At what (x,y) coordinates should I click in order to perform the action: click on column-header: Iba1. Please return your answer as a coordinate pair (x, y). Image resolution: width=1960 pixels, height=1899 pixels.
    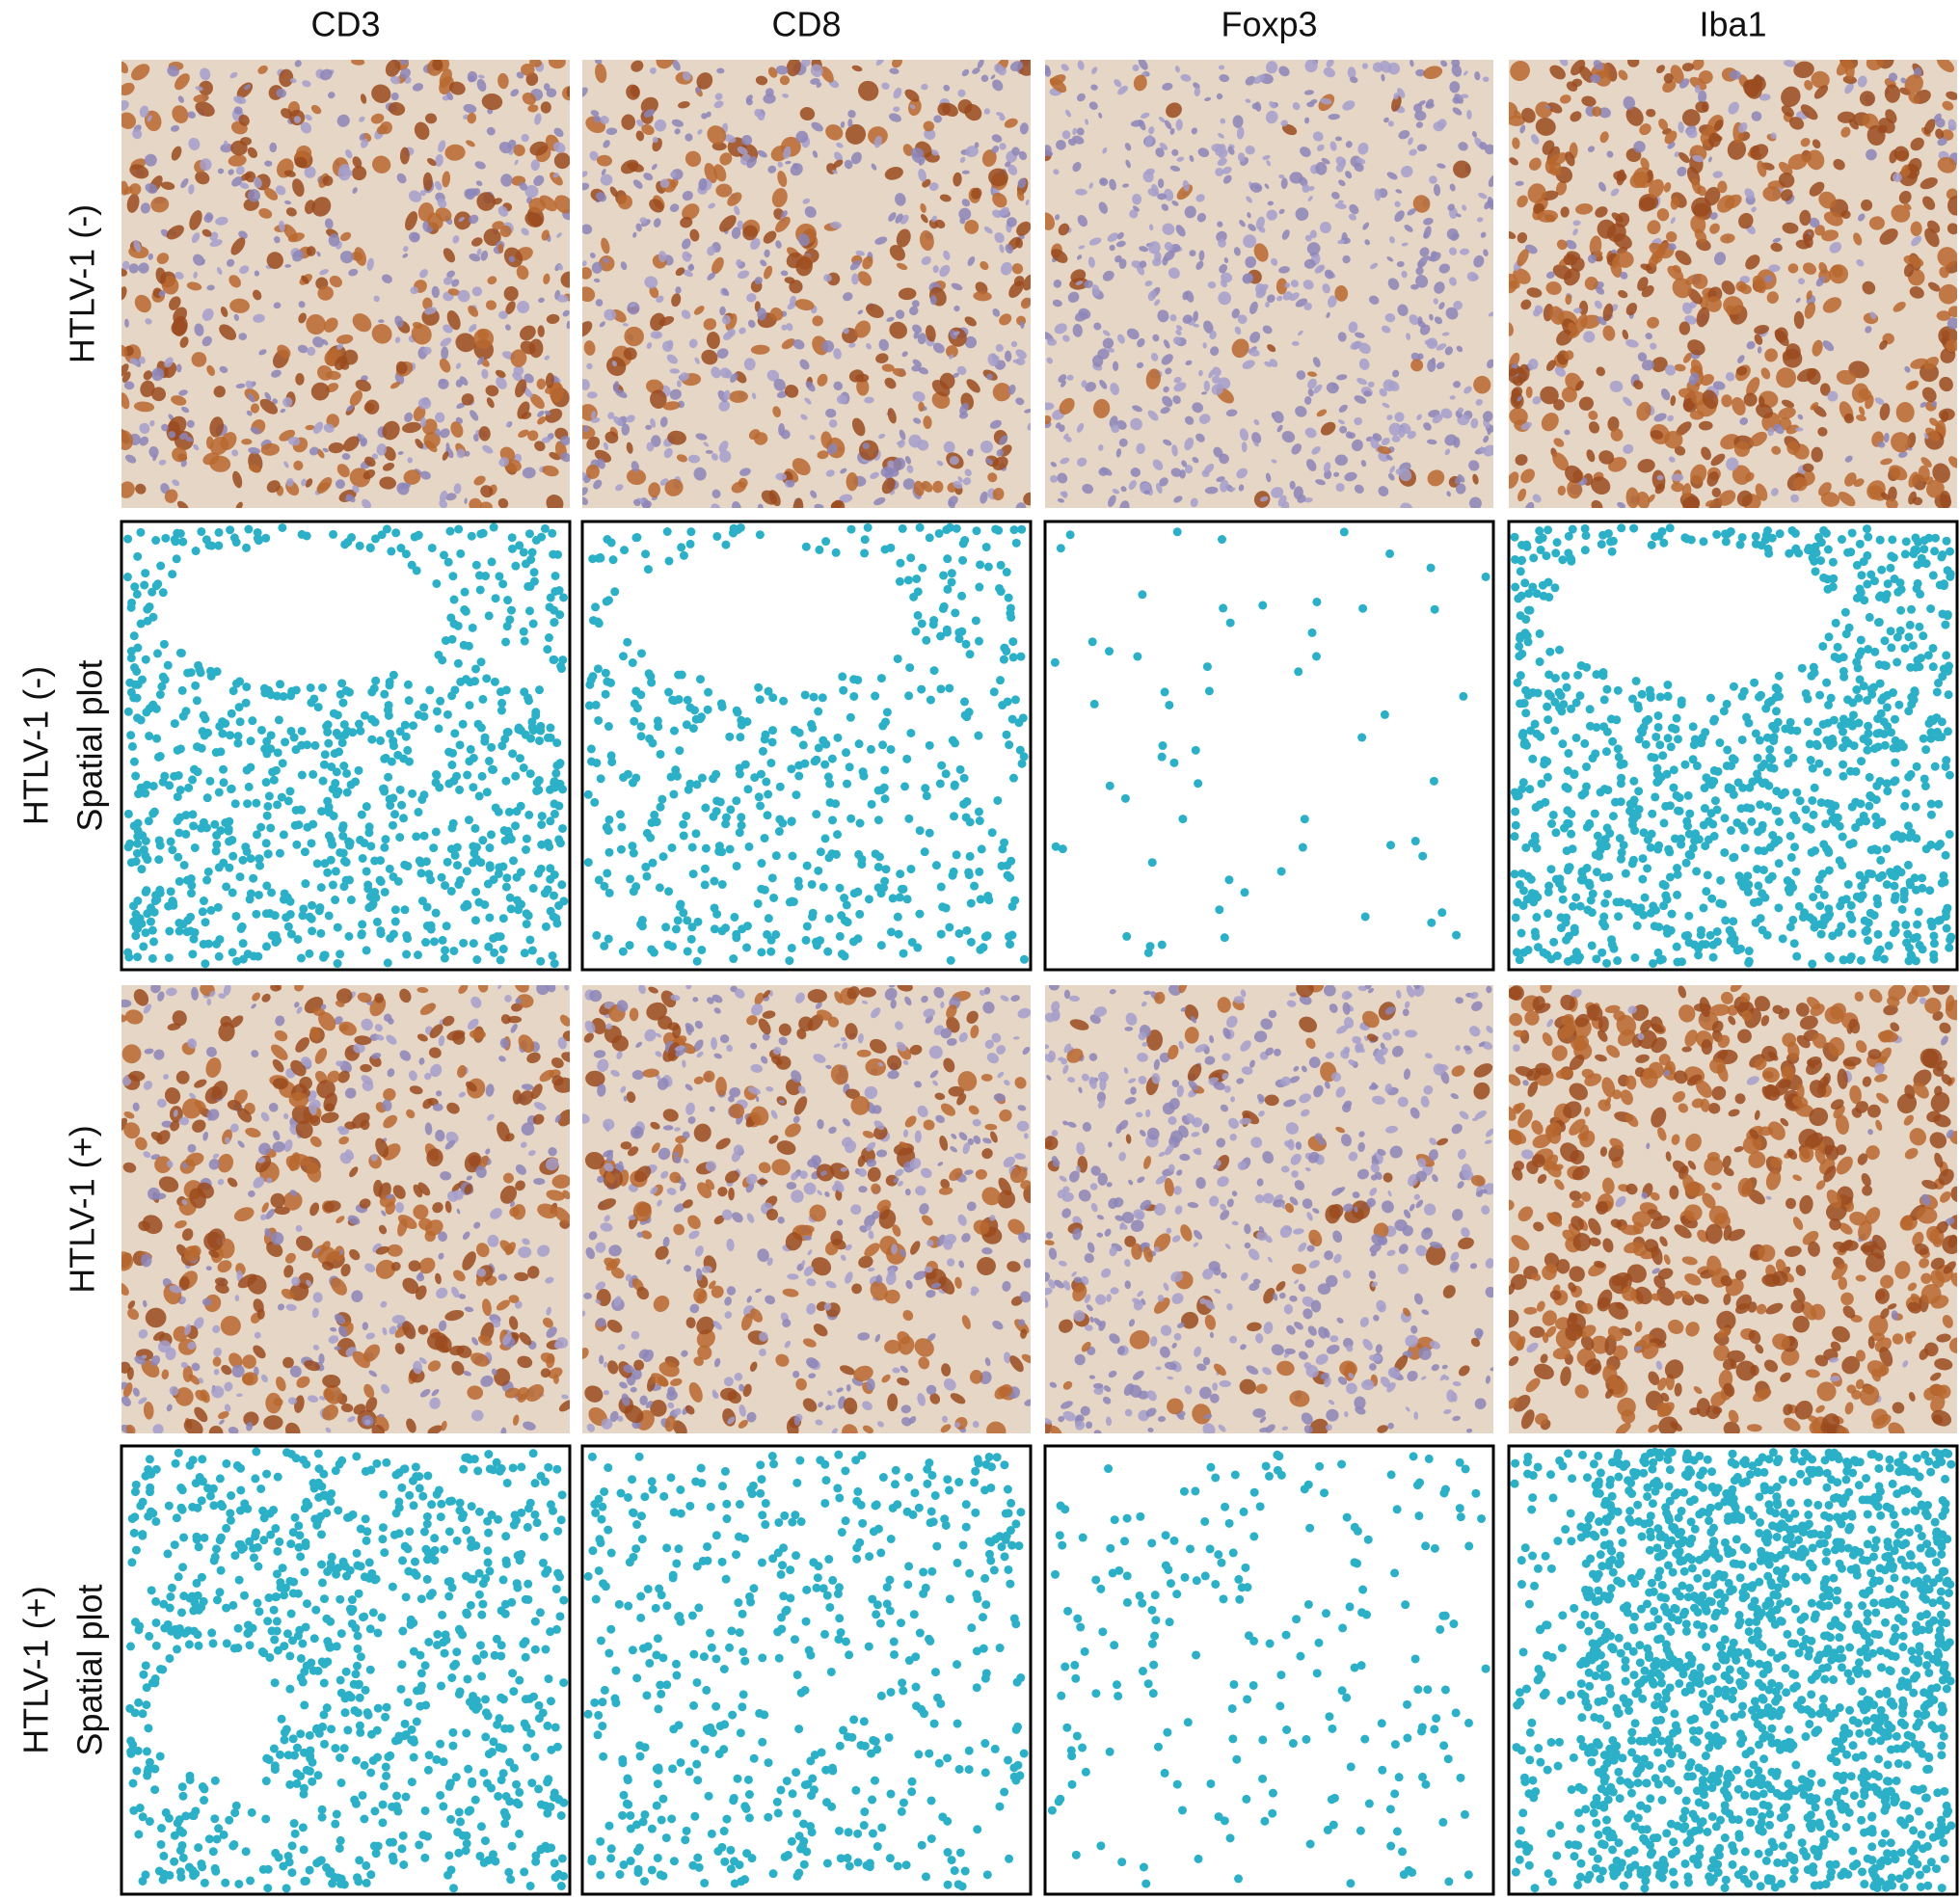
    Looking at the image, I should click on (1732, 24).